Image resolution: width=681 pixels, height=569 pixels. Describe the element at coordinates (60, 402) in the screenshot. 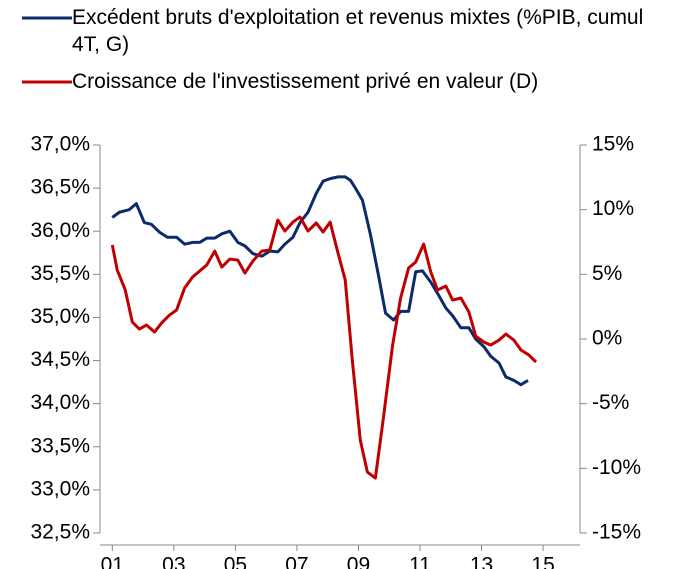

I see `y-tick-label: 34,0%` at that location.